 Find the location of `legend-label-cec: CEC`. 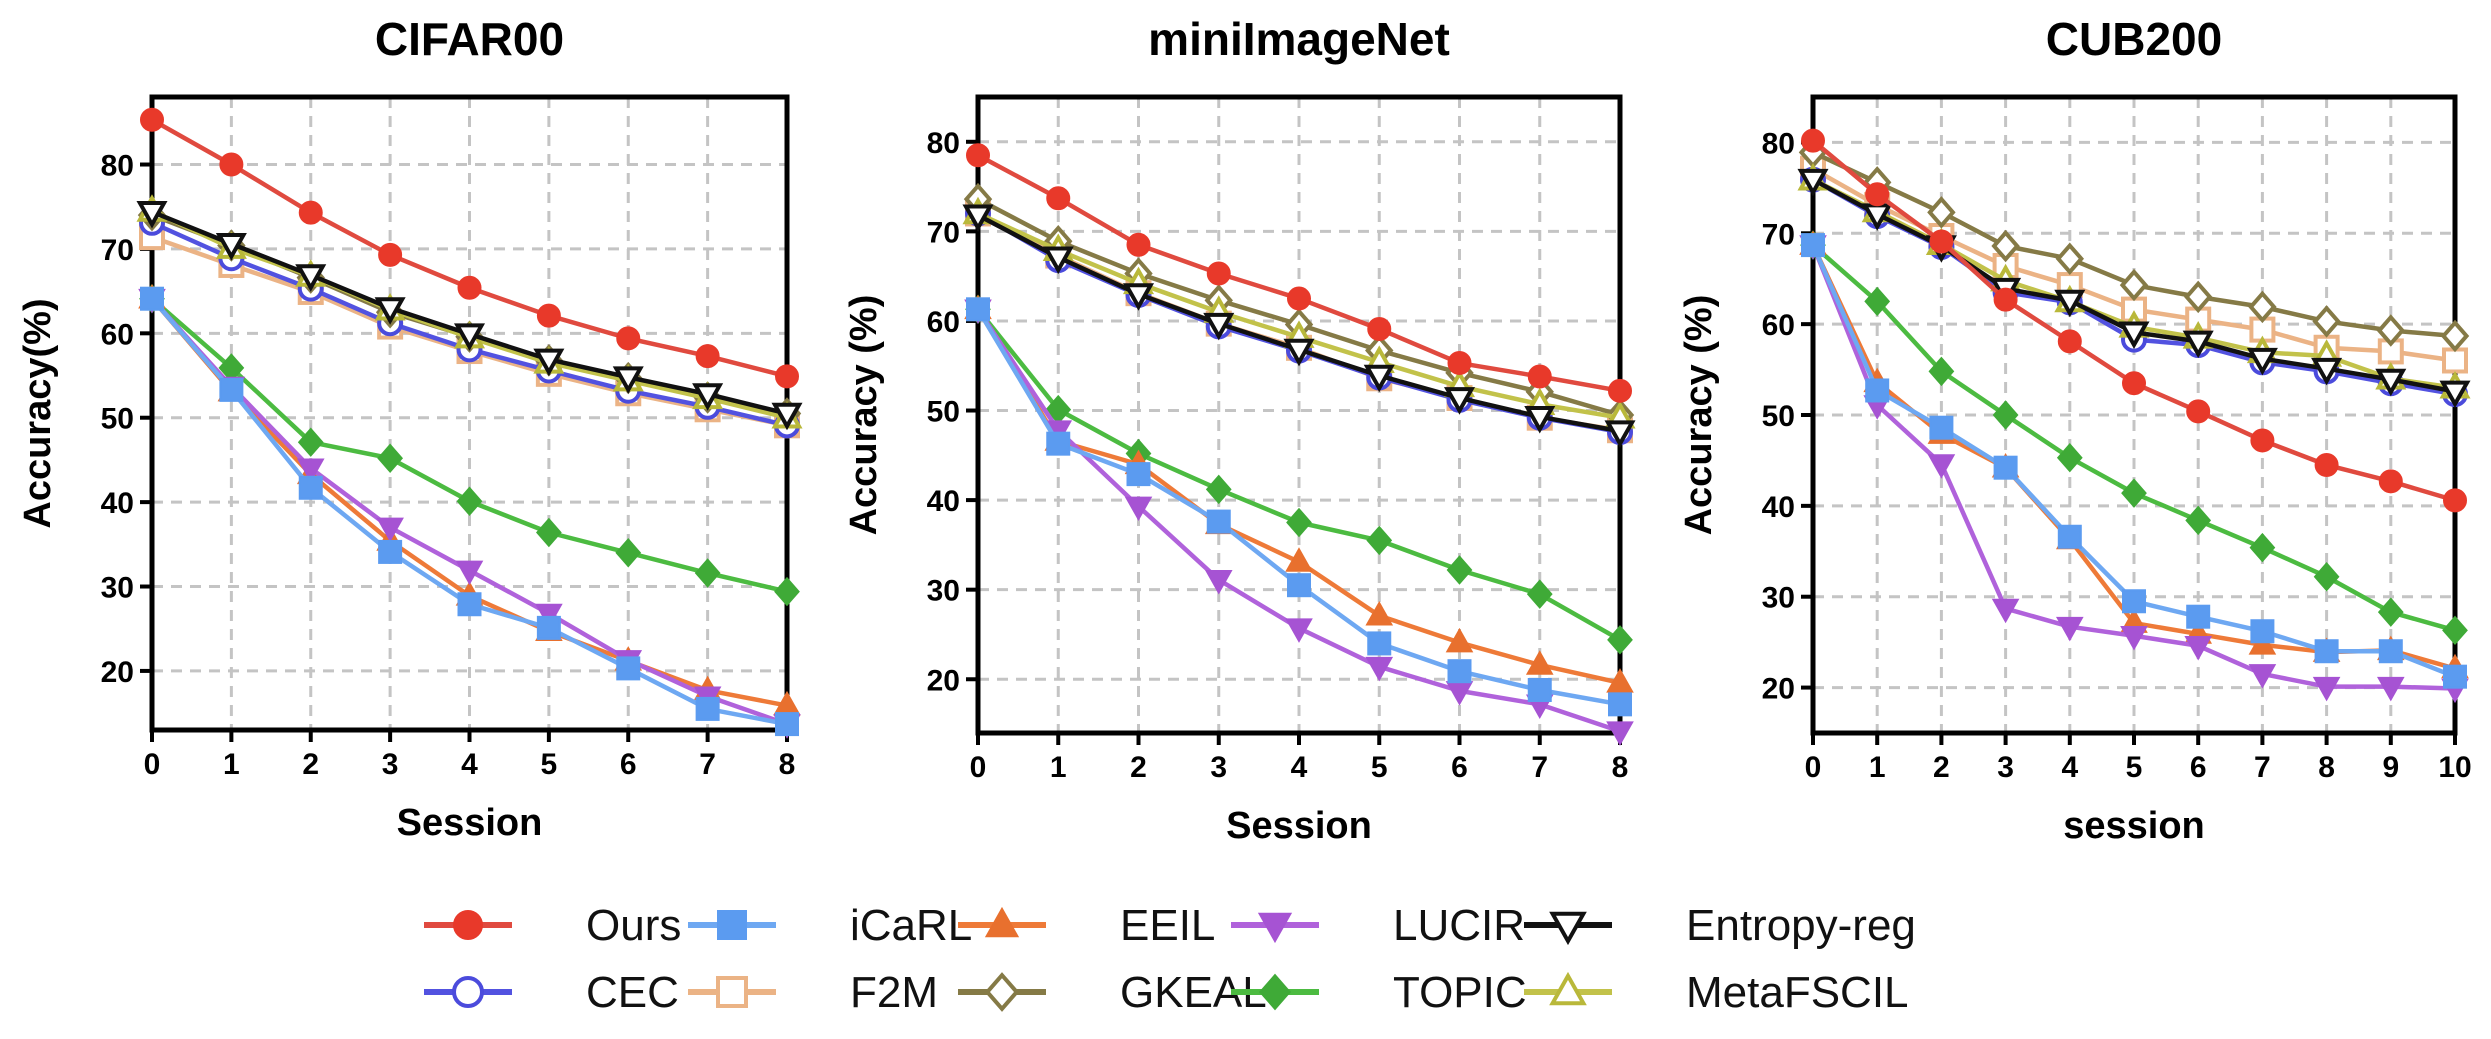

legend-label-cec: CEC is located at coordinates (632, 992).